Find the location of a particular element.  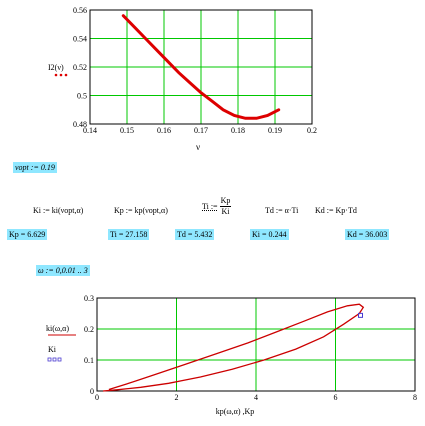

x-tick-label: 0.14 is located at coordinates (90, 130).